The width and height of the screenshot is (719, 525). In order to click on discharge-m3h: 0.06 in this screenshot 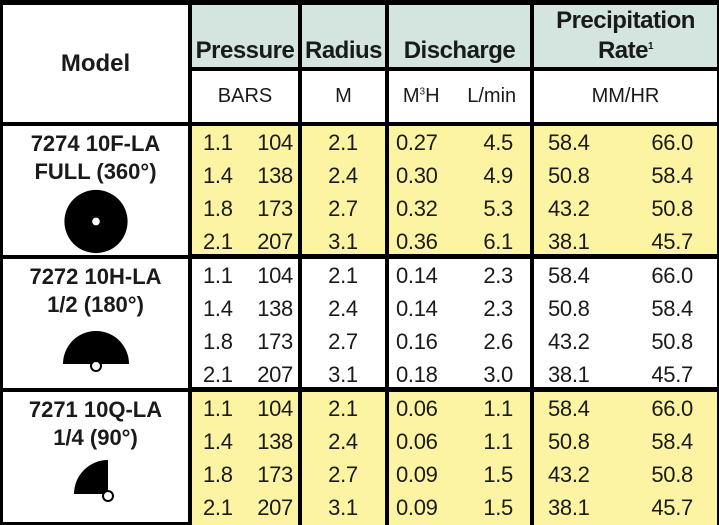, I will do `click(417, 441)`.